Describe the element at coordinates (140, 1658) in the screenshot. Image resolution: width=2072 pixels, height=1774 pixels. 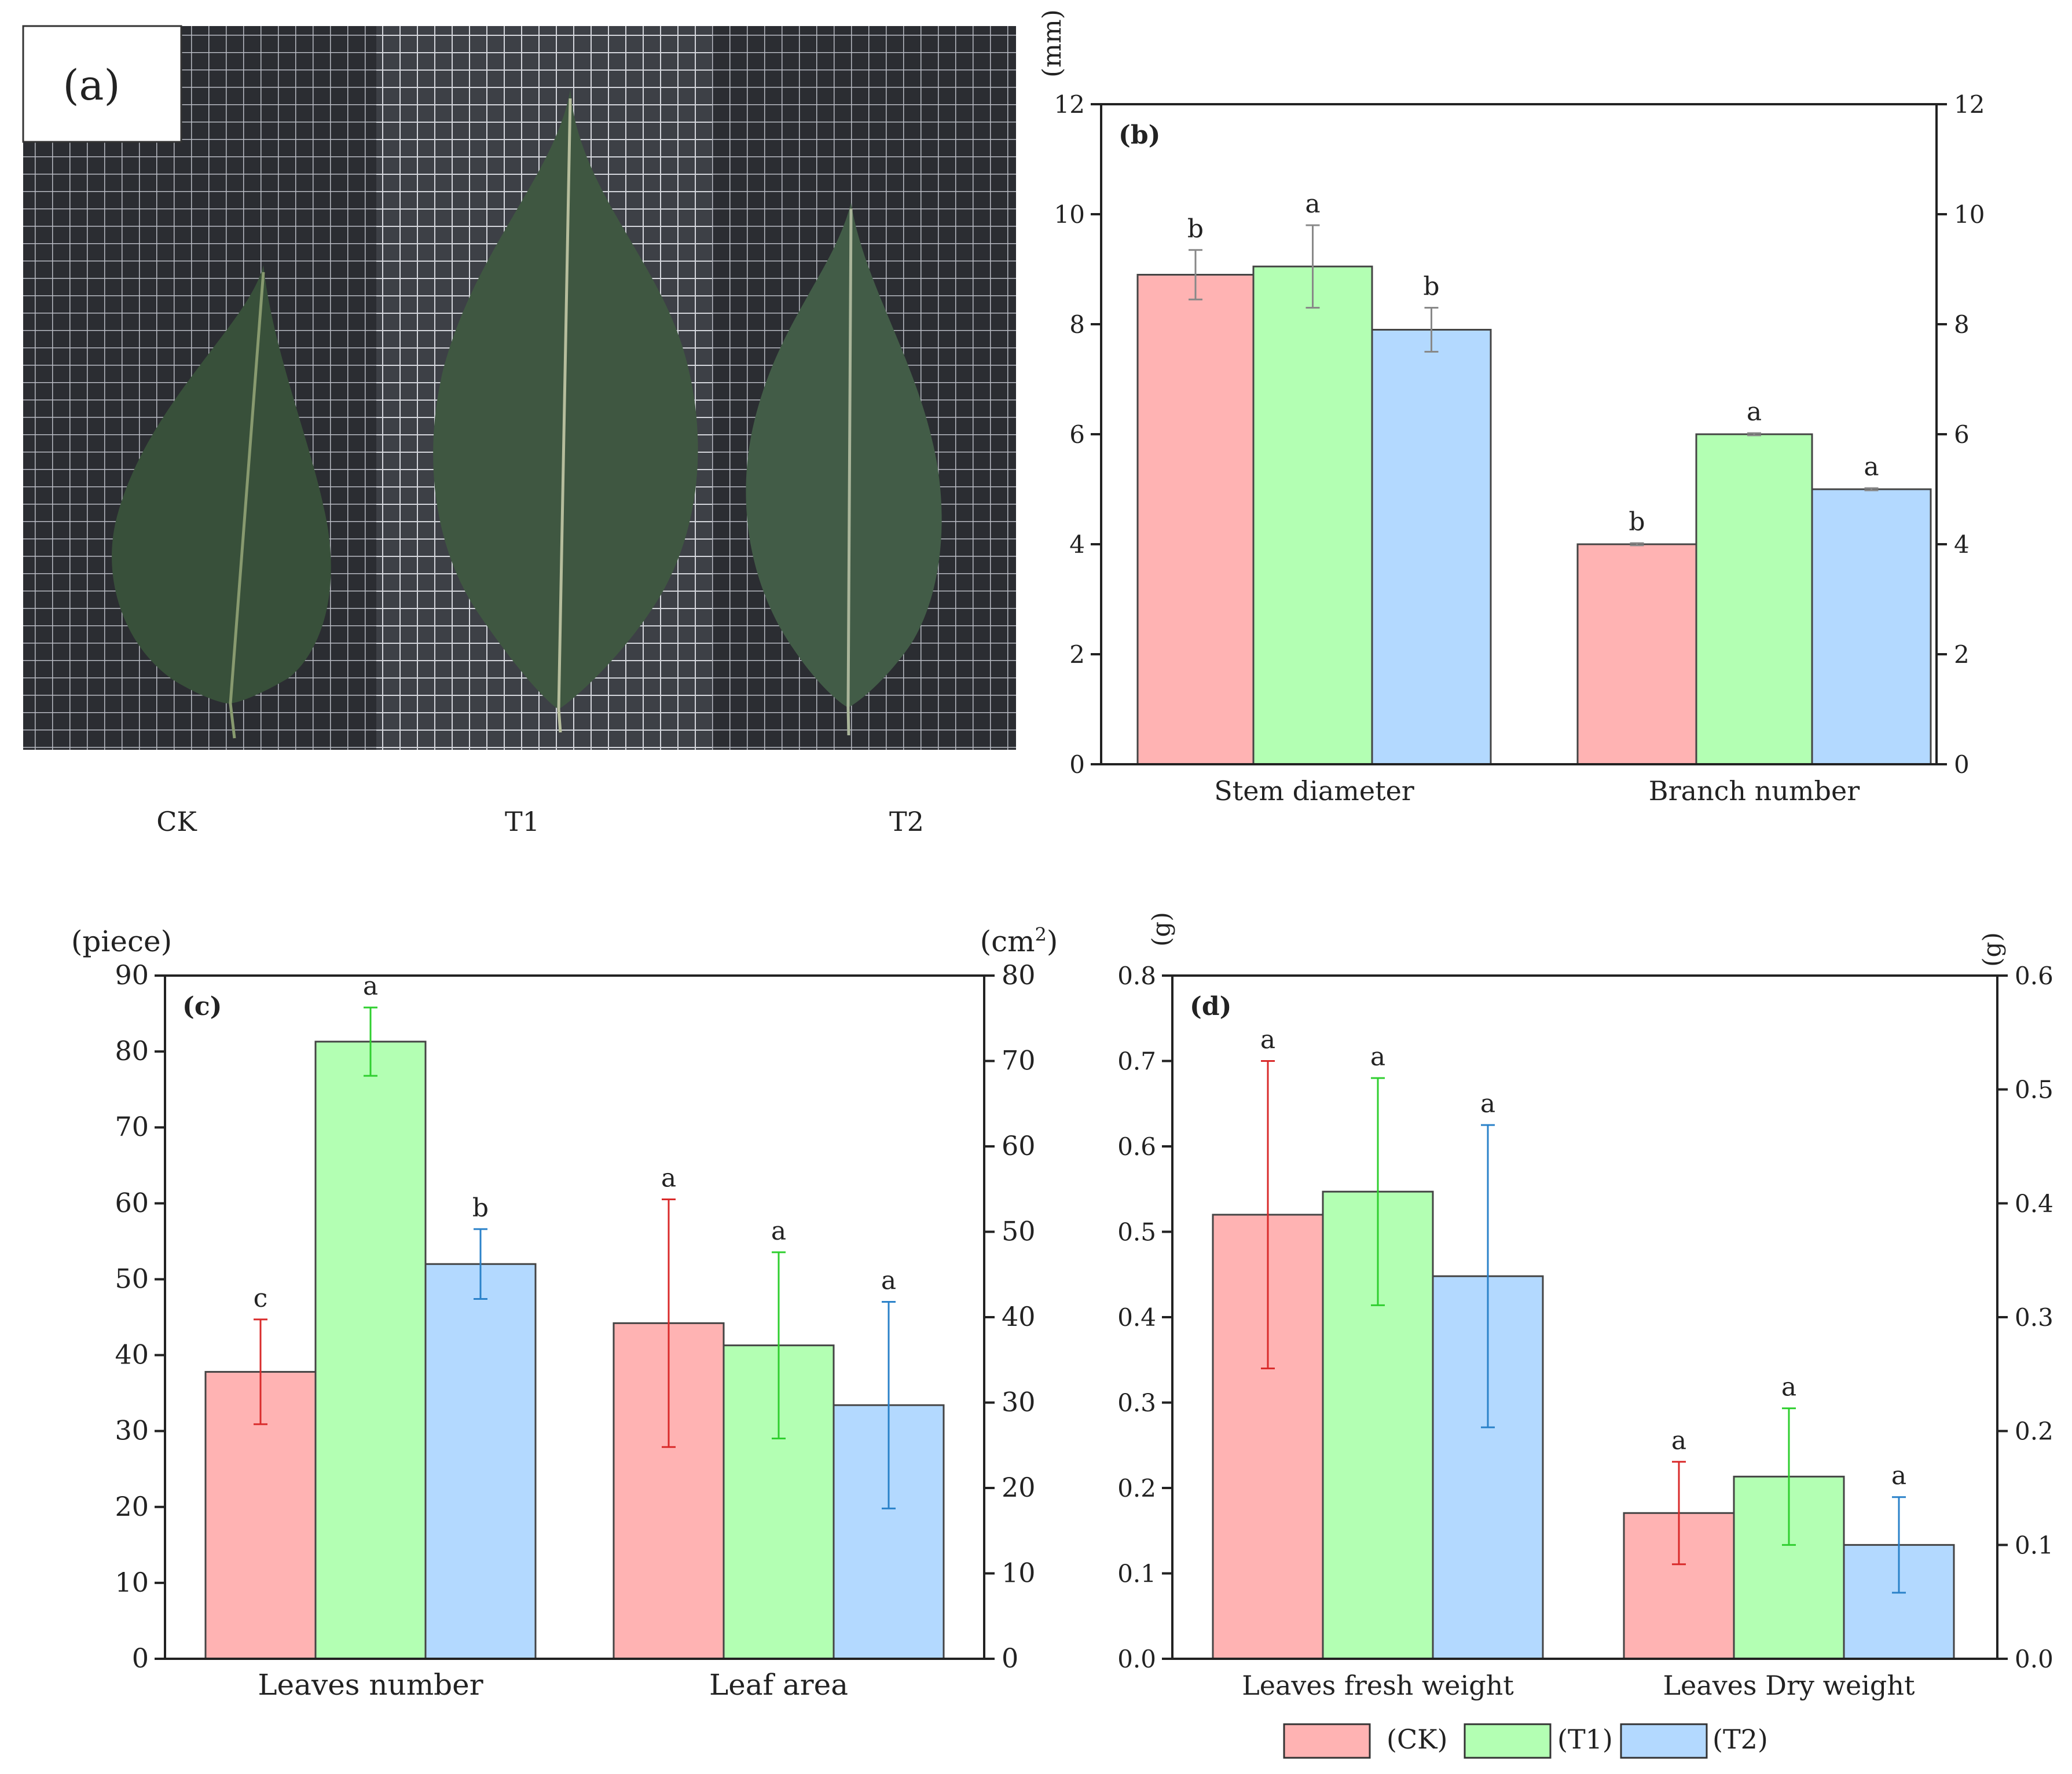
I see `left-tick-label-c-0: 0` at that location.